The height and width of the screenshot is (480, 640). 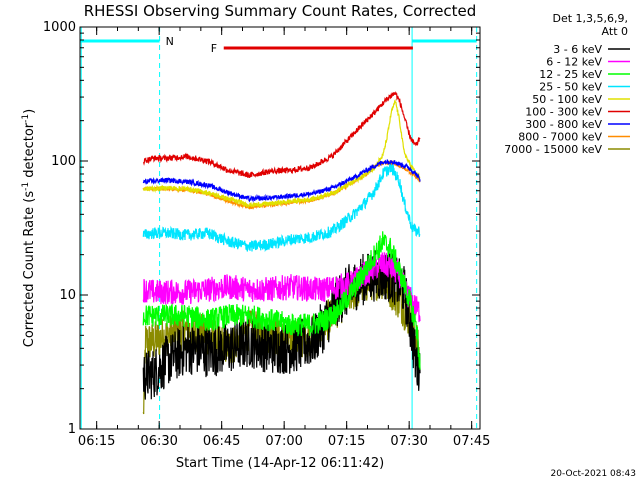 I want to click on legend-label-8: 7000 - 15000 keV, so click(x=553, y=149).